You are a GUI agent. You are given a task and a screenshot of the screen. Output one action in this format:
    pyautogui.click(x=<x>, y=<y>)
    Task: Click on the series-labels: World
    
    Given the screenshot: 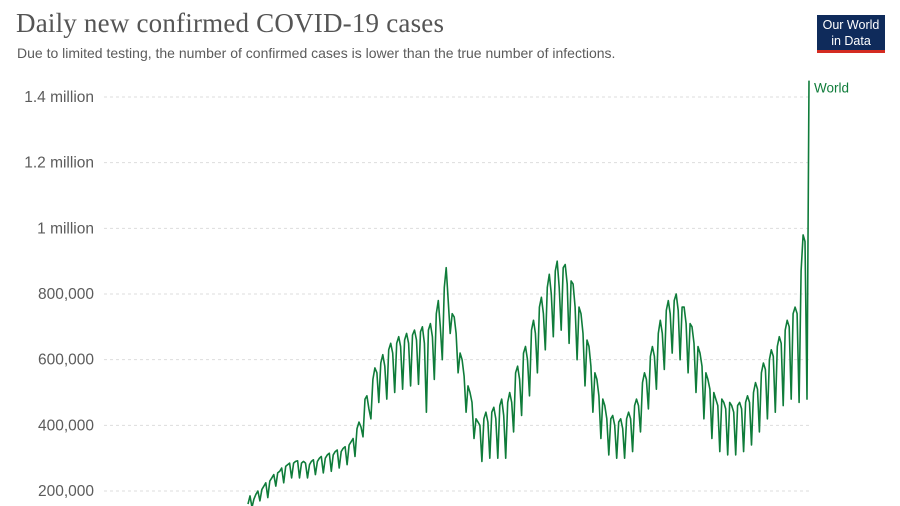 What is the action you would take?
    pyautogui.click(x=831, y=88)
    